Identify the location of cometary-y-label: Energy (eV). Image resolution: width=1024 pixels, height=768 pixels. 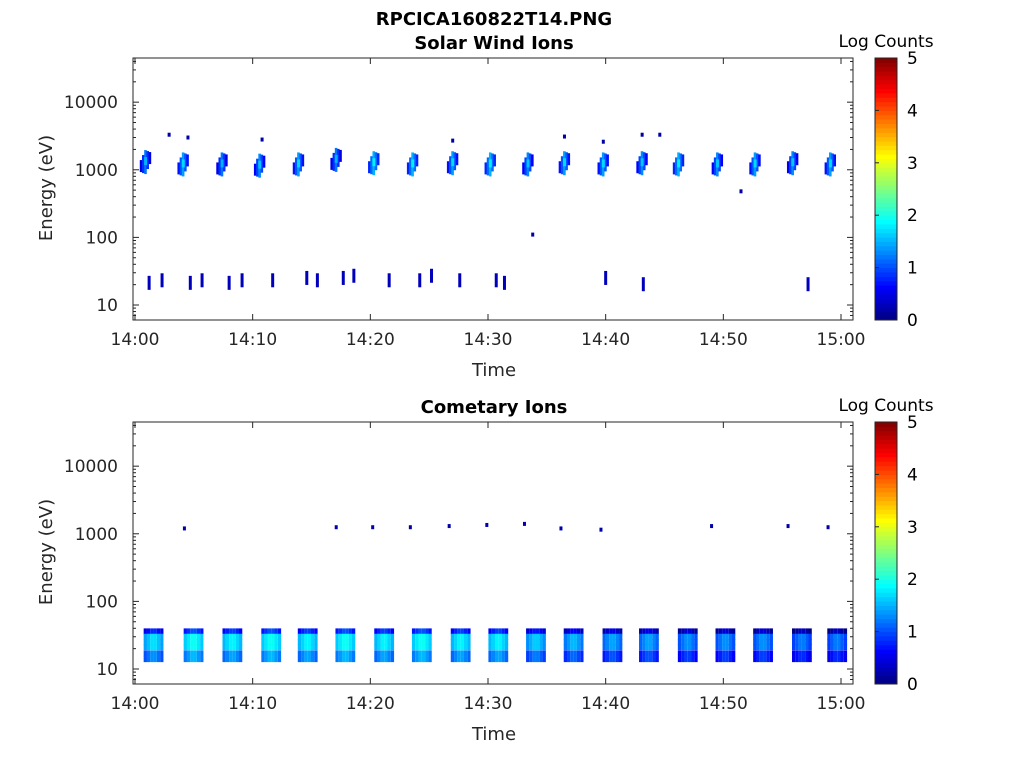
(46, 552).